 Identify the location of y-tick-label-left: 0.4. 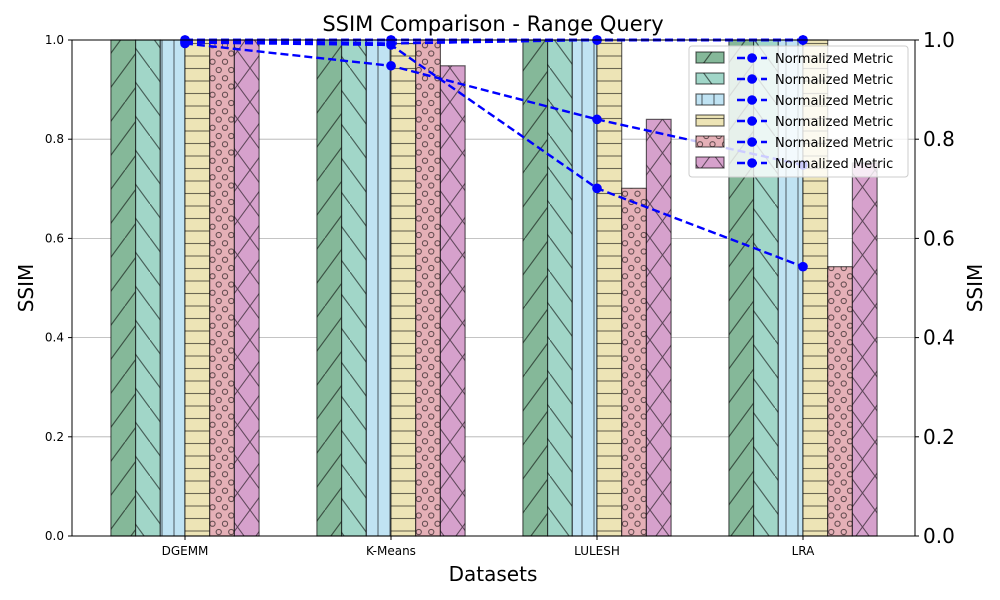
(54, 338).